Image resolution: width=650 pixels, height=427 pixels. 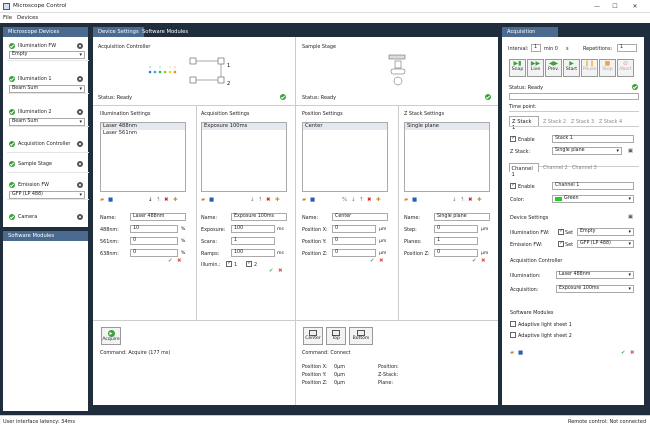 I want to click on emission-fw-select-right: GFP (LP 488), so click(x=605, y=244).